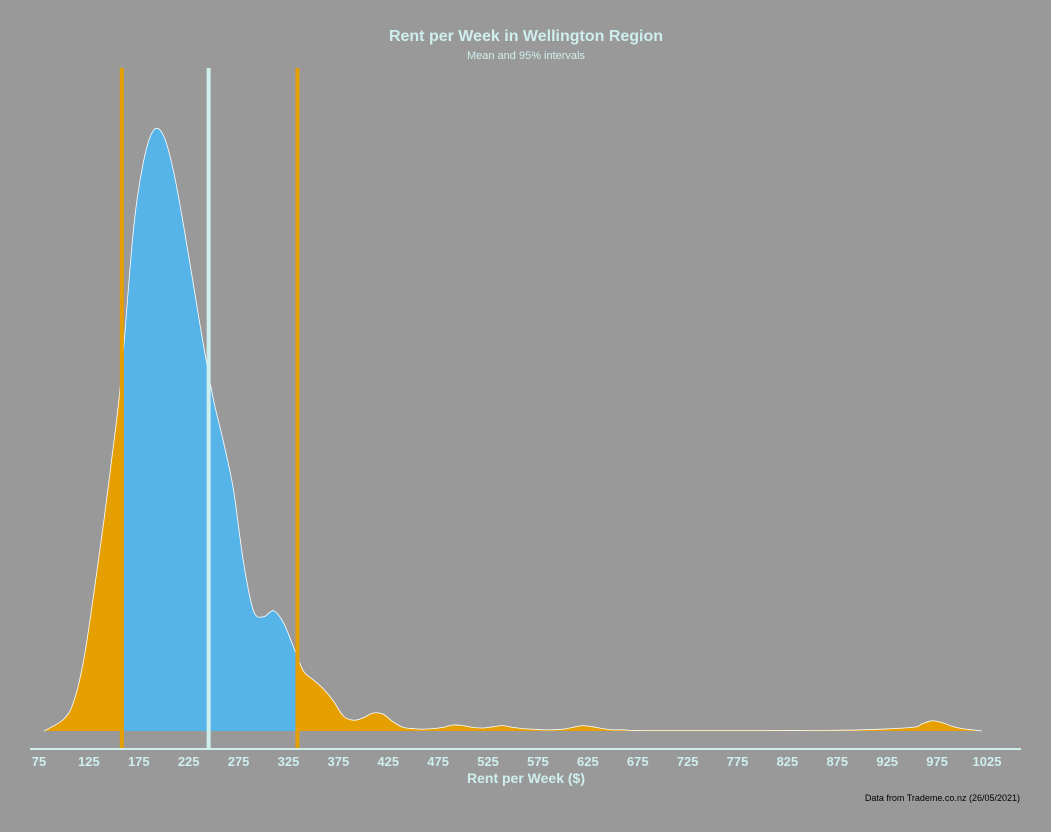  What do you see at coordinates (688, 761) in the screenshot?
I see `x-tick-label: 725` at bounding box center [688, 761].